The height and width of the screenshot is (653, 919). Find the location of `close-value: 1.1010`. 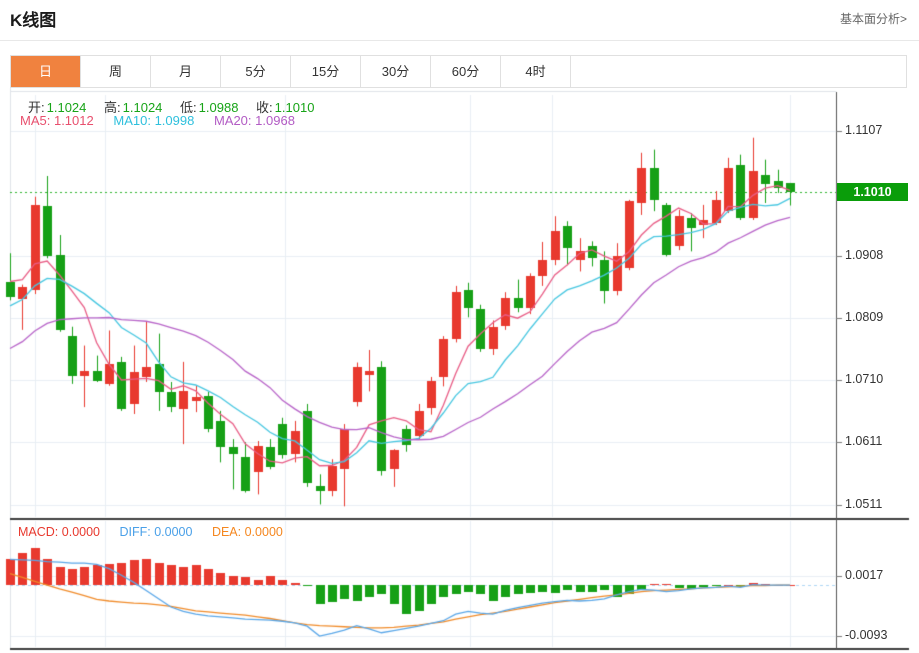

close-value: 1.1010 is located at coordinates (294, 107).